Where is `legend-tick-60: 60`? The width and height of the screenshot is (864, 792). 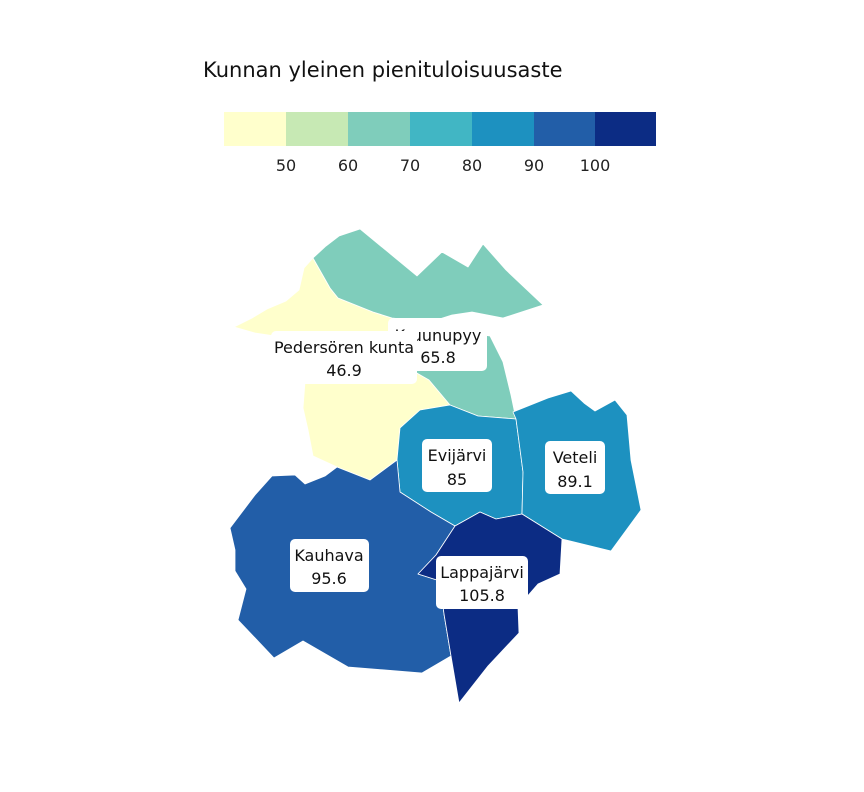 legend-tick-60: 60 is located at coordinates (348, 165).